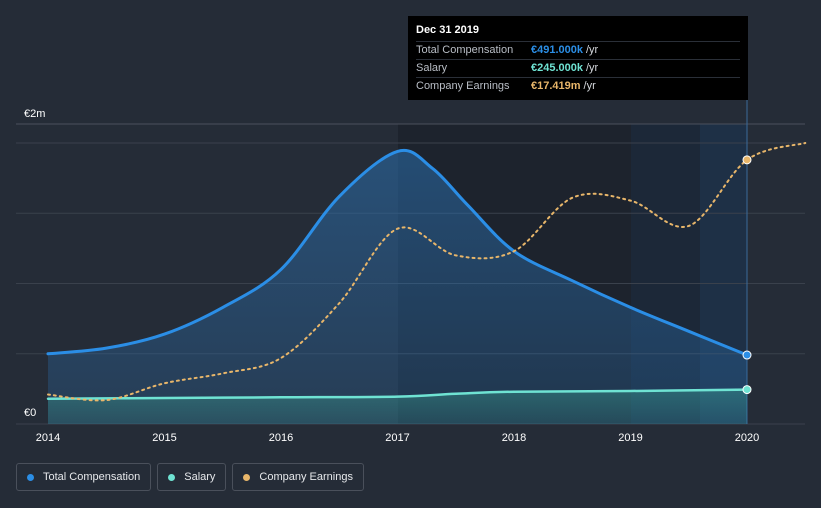 Image resolution: width=821 pixels, height=508 pixels. I want to click on tooltip-row-salary: Salary €245.000k /yr, so click(578, 68).